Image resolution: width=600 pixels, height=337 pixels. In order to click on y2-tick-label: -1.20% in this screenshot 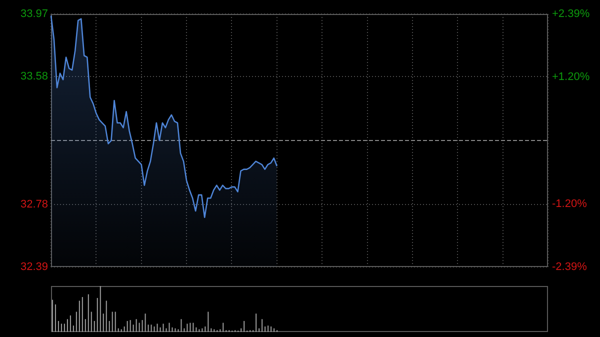, I will do `click(570, 204)`.